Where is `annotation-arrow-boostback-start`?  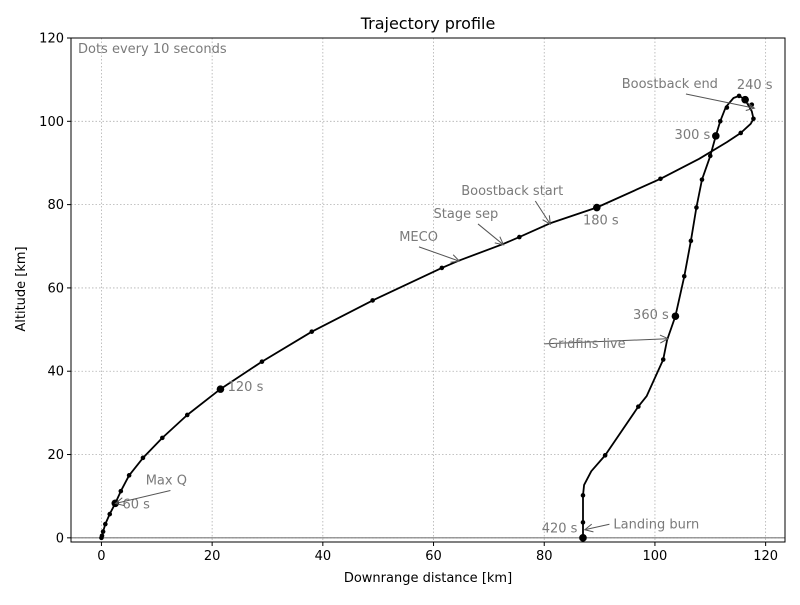 annotation-arrow-boostback-start is located at coordinates (541, 211).